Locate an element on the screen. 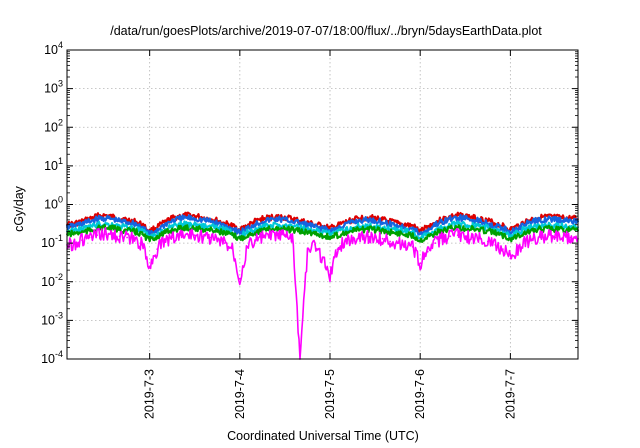 The image size is (640, 448). x-tick-label: 2019-7-6 is located at coordinates (420, 394).